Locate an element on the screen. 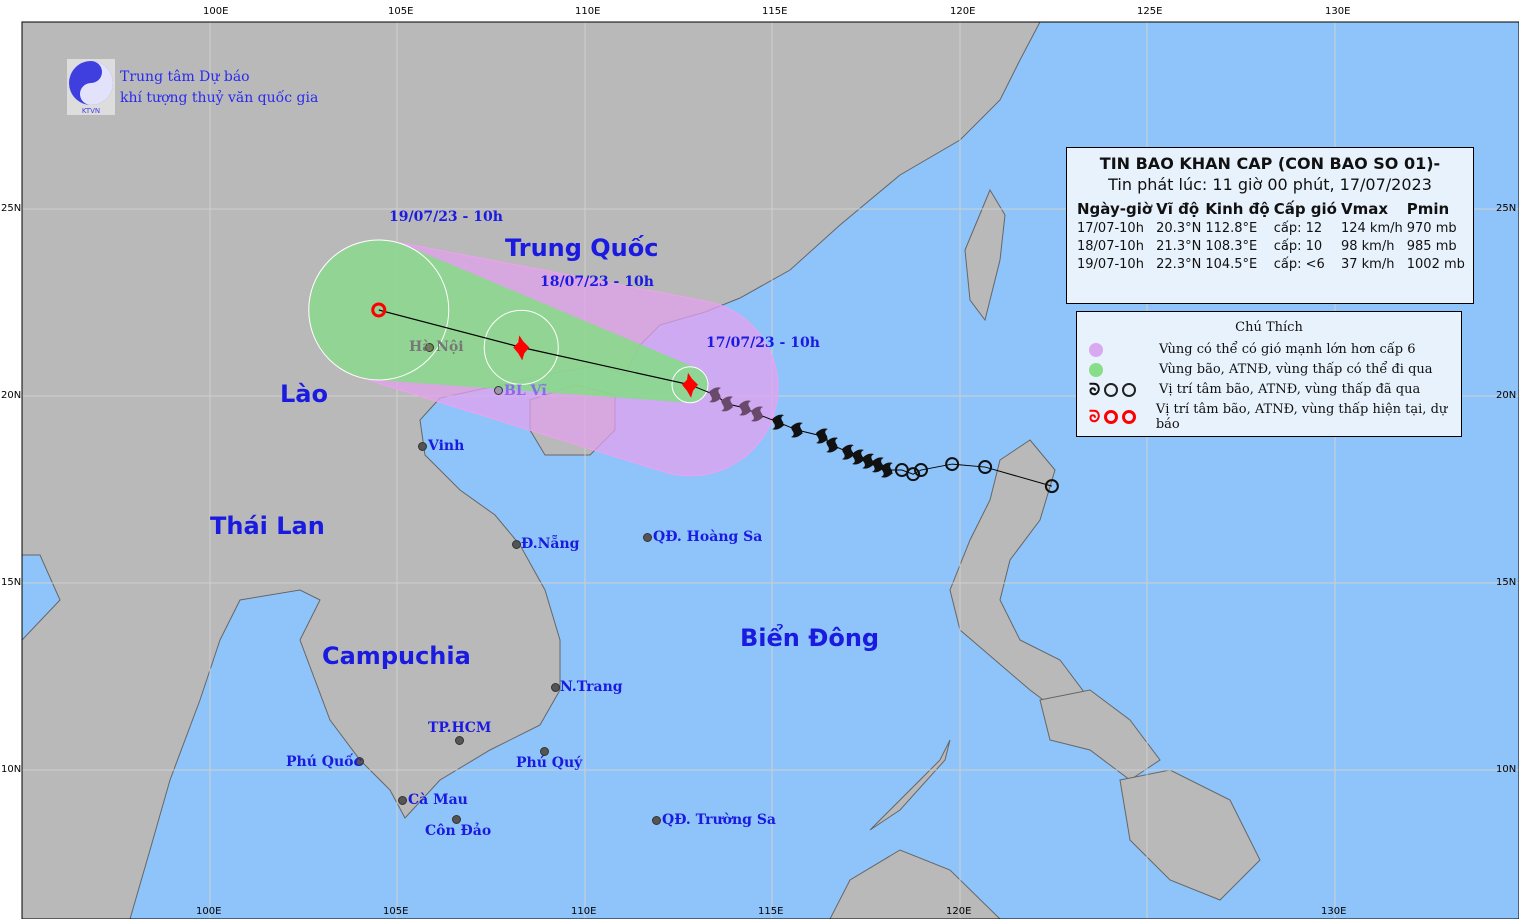 Image resolution: width=1519 pixels, height=919 pixels. top-tick: 120E is located at coordinates (963, 11).